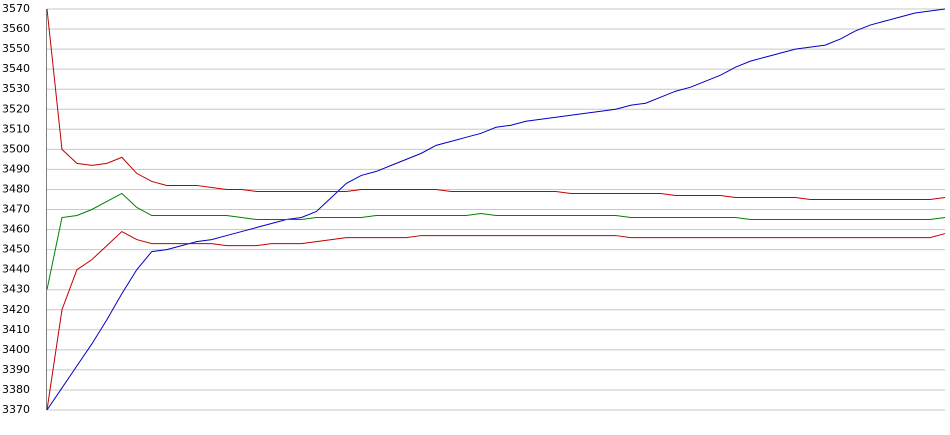 Image resolution: width=950 pixels, height=435 pixels. What do you see at coordinates (16, 229) in the screenshot?
I see `y-tick-label: 3460` at bounding box center [16, 229].